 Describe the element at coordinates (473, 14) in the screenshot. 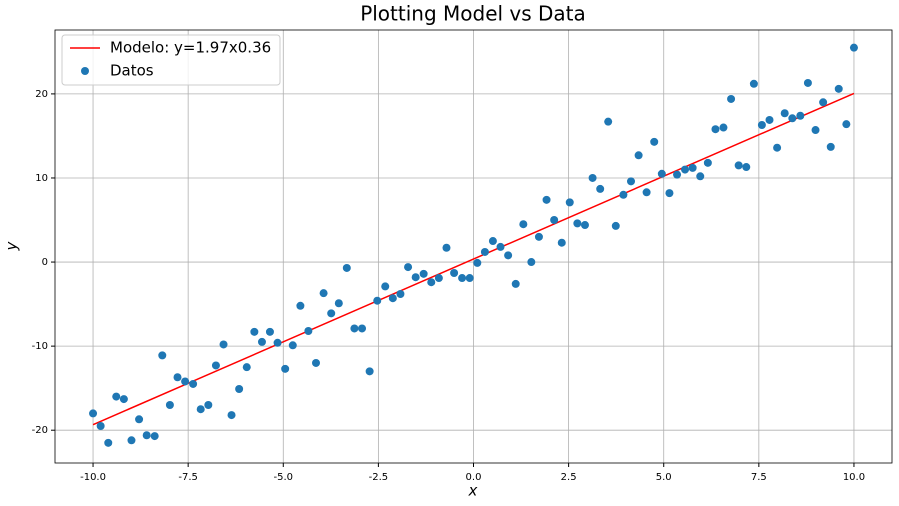

I see `chart-title: Plotting Model vs Data` at that location.